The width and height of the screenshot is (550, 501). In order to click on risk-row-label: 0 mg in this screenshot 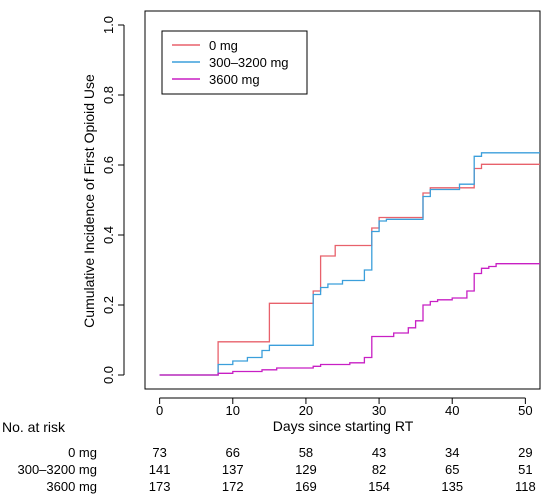, I will do `click(82, 452)`.